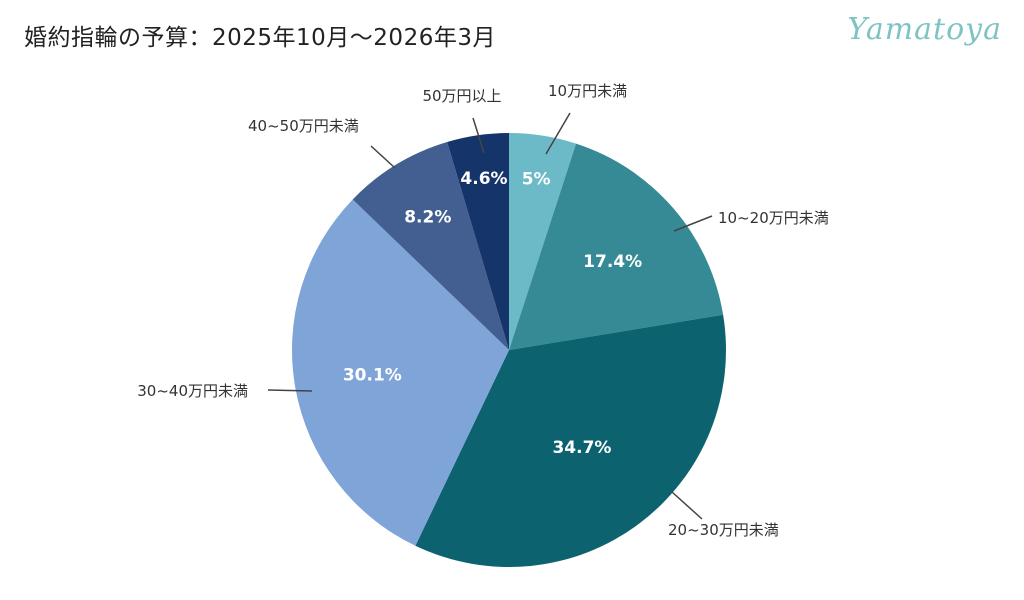 The height and width of the screenshot is (600, 1024). I want to click on slice-value-label: 17.4%, so click(612, 262).